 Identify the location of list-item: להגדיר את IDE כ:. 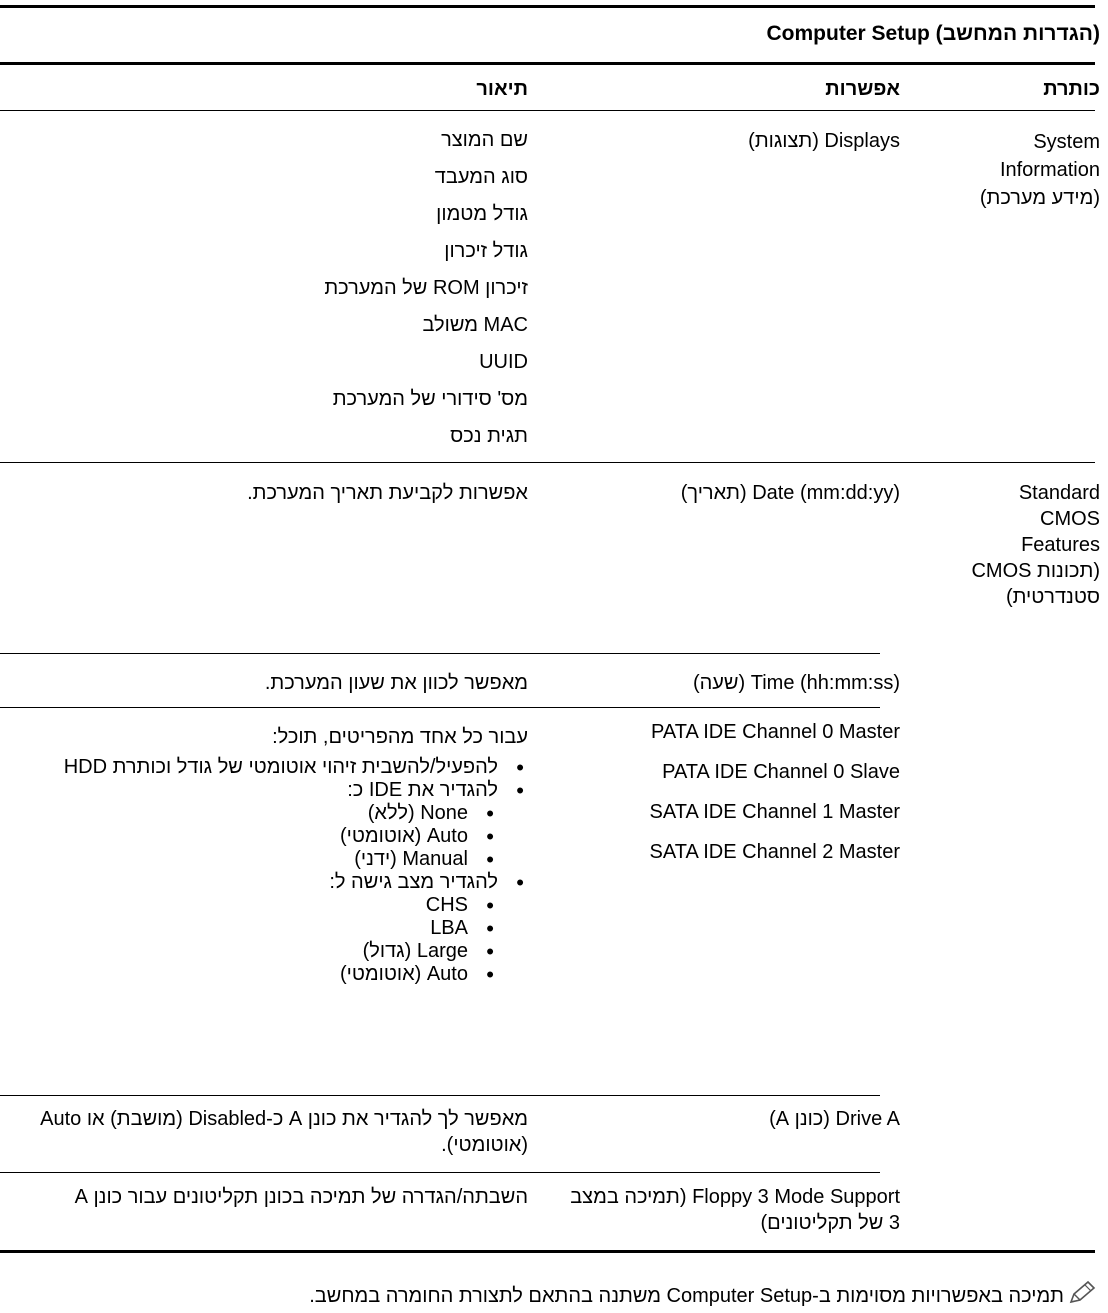
(283, 790).